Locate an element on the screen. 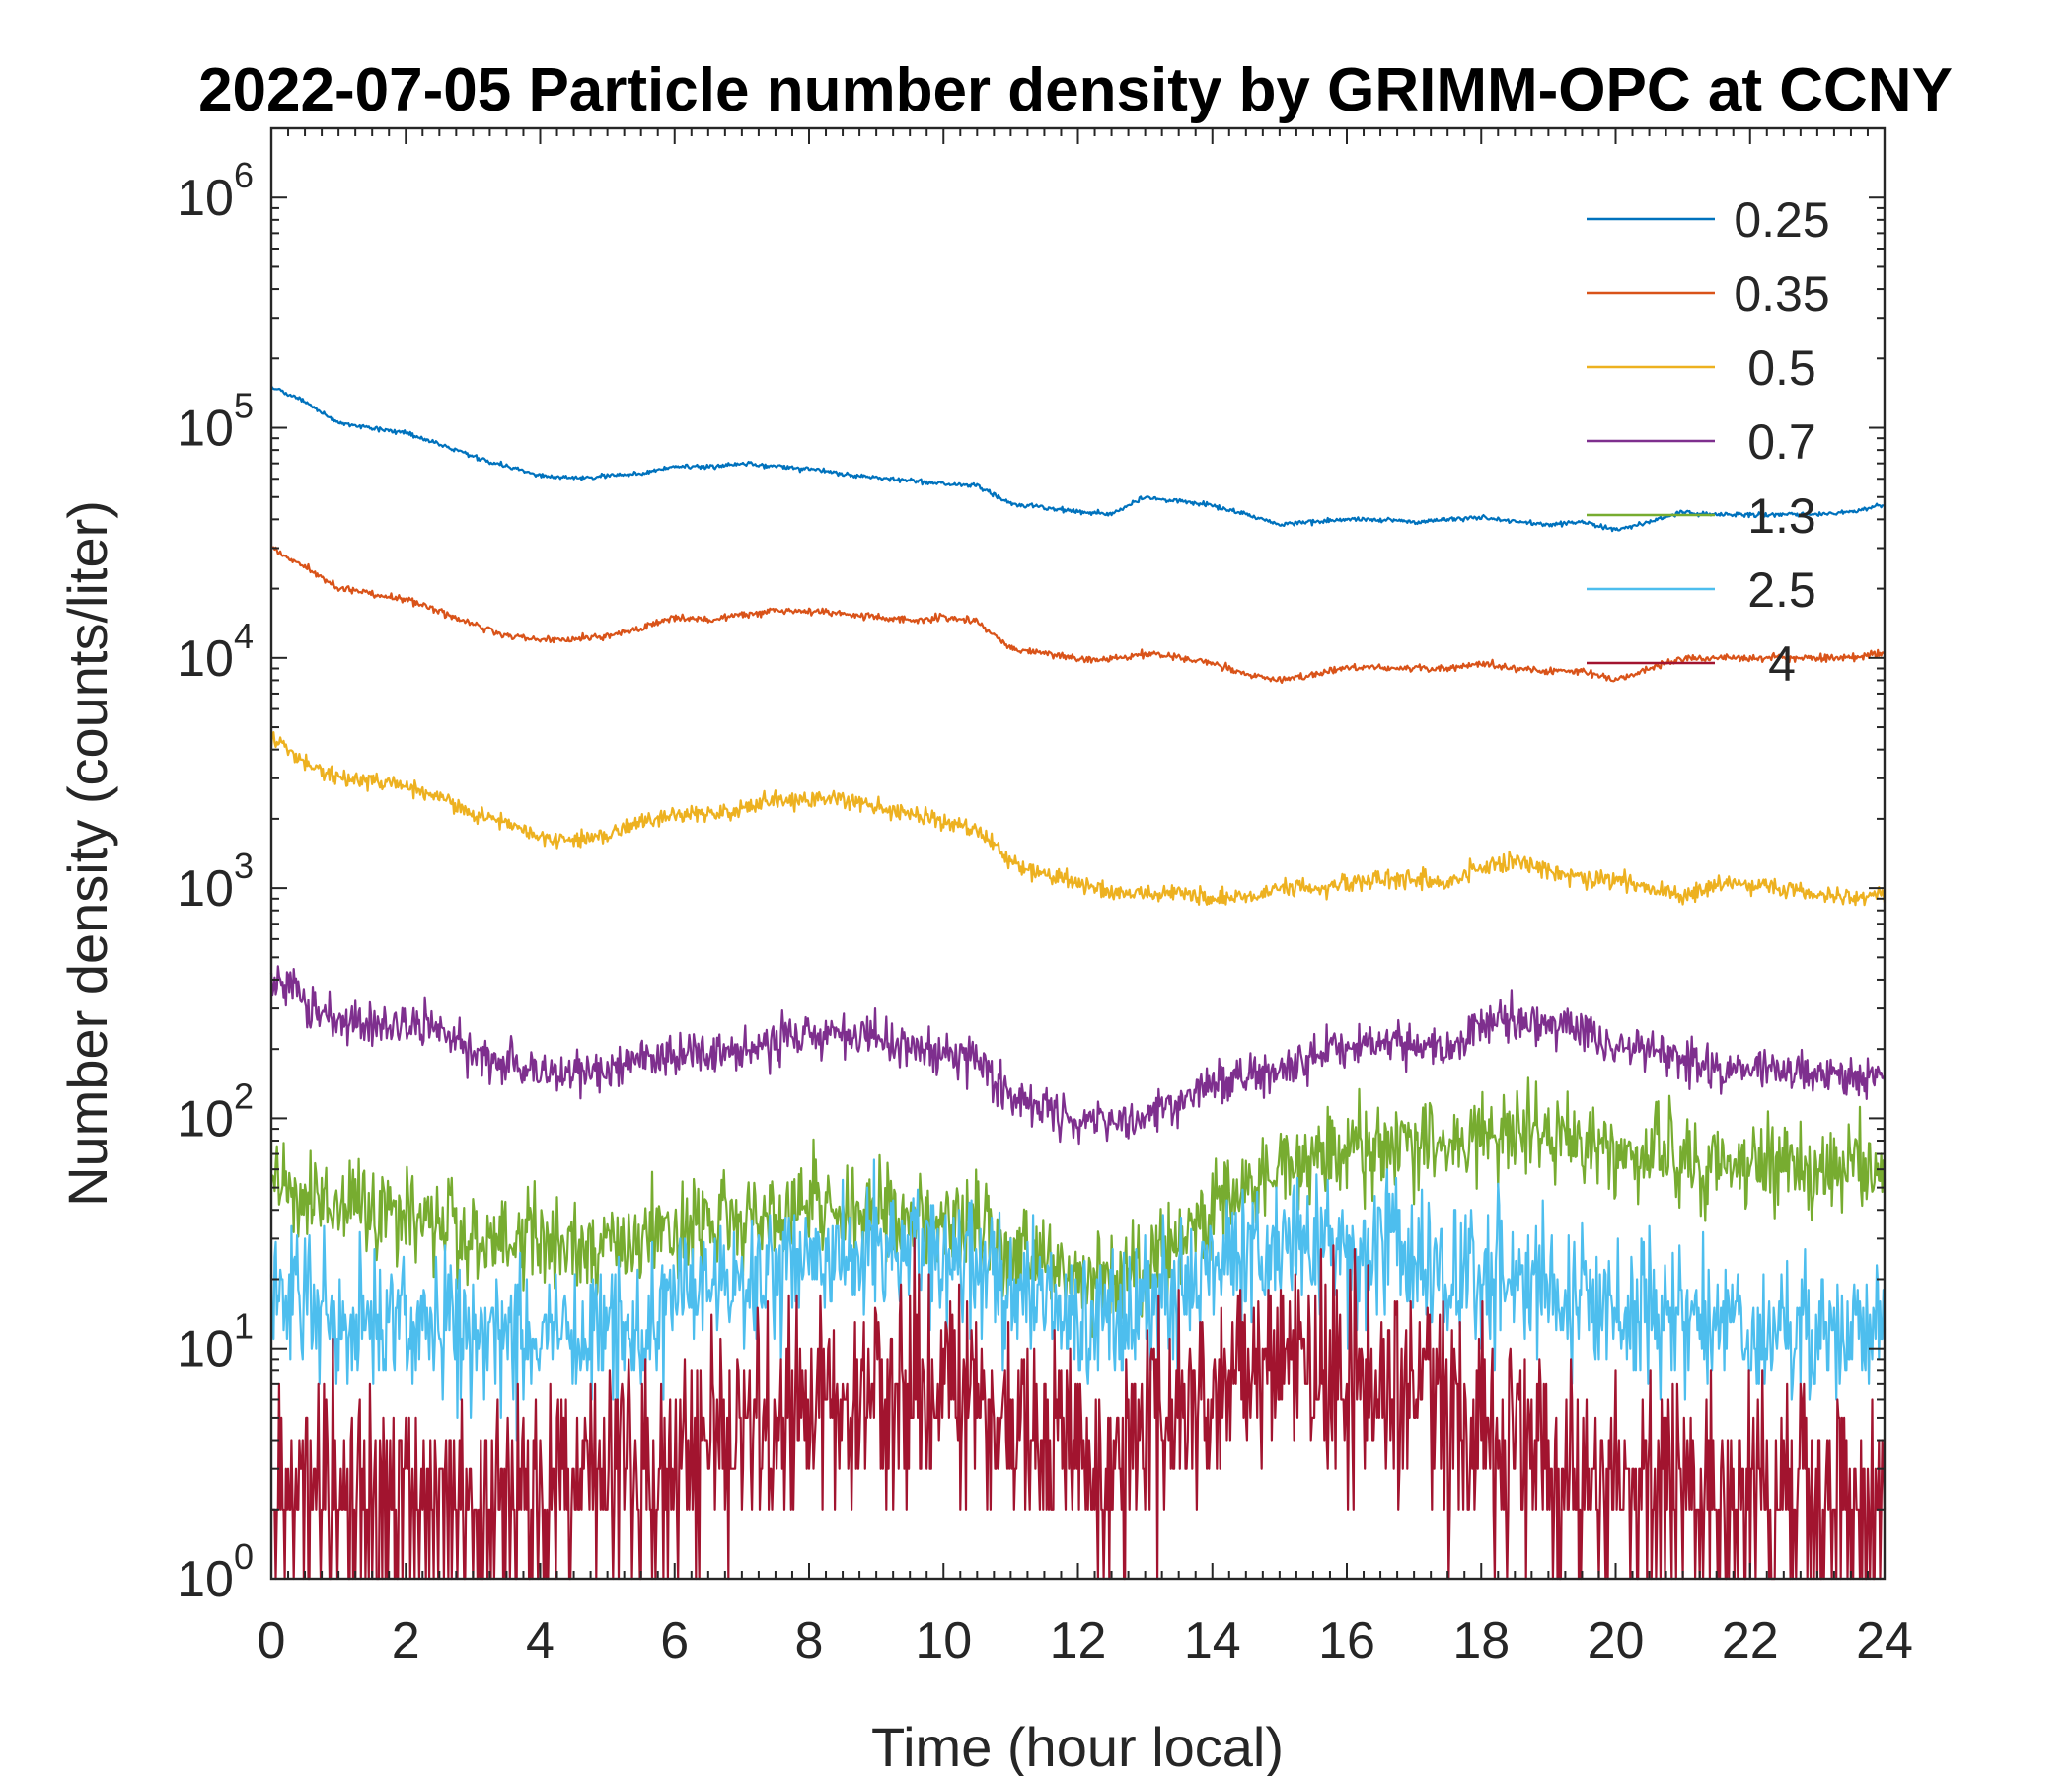 Image resolution: width=2072 pixels, height=1776 pixels. legend: 0.25 0.35 0.5 0.7 1.3 2.5 4 is located at coordinates (1709, 442).